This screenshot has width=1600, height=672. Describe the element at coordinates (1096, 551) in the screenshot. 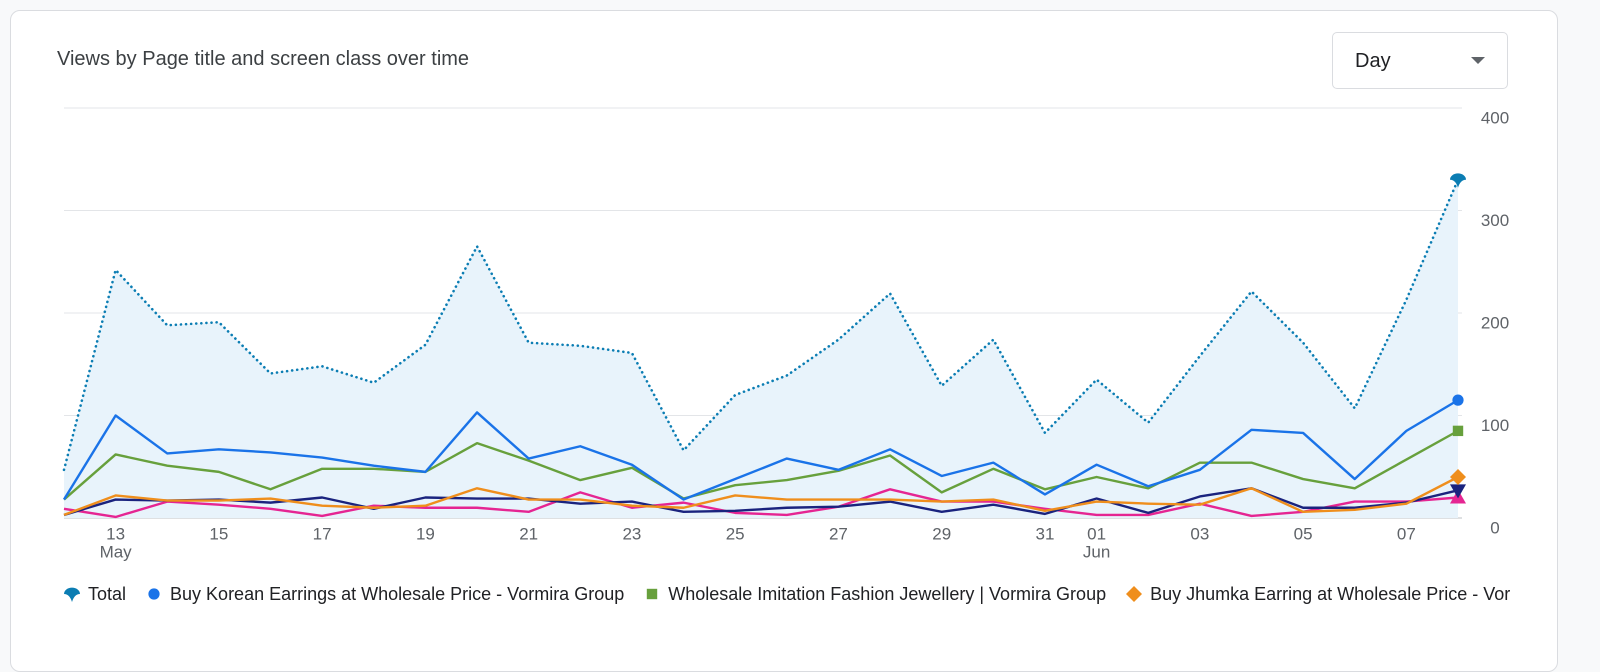

I see `x-sublabel: Jun` at that location.